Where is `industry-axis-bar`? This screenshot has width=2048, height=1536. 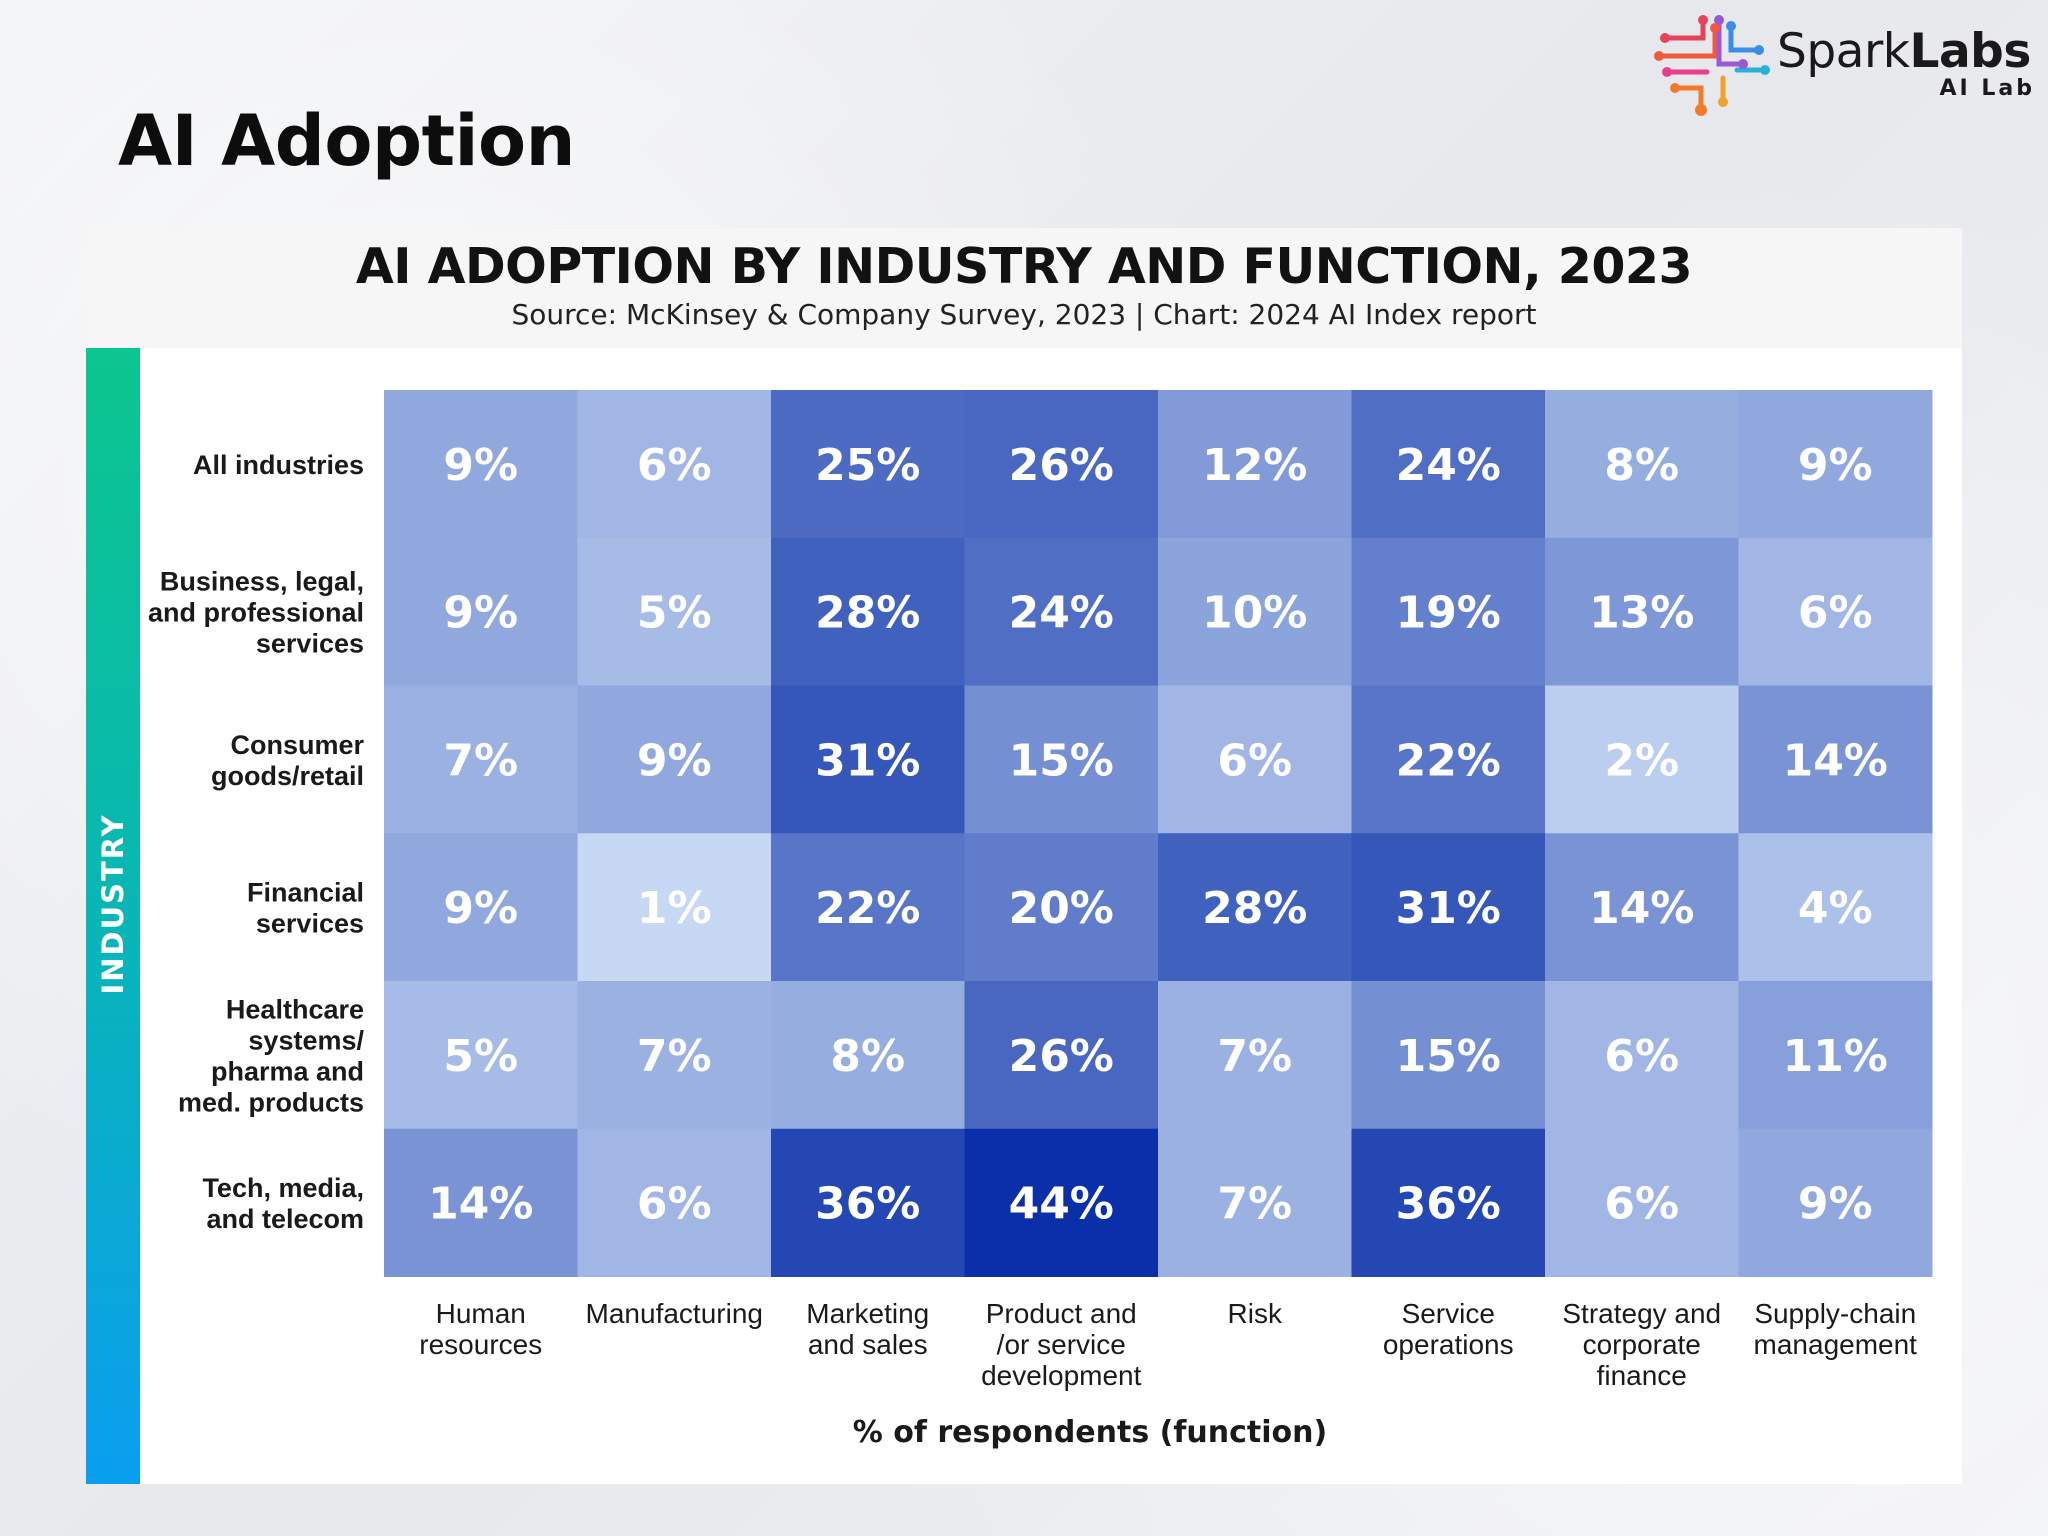
industry-axis-bar is located at coordinates (113, 916).